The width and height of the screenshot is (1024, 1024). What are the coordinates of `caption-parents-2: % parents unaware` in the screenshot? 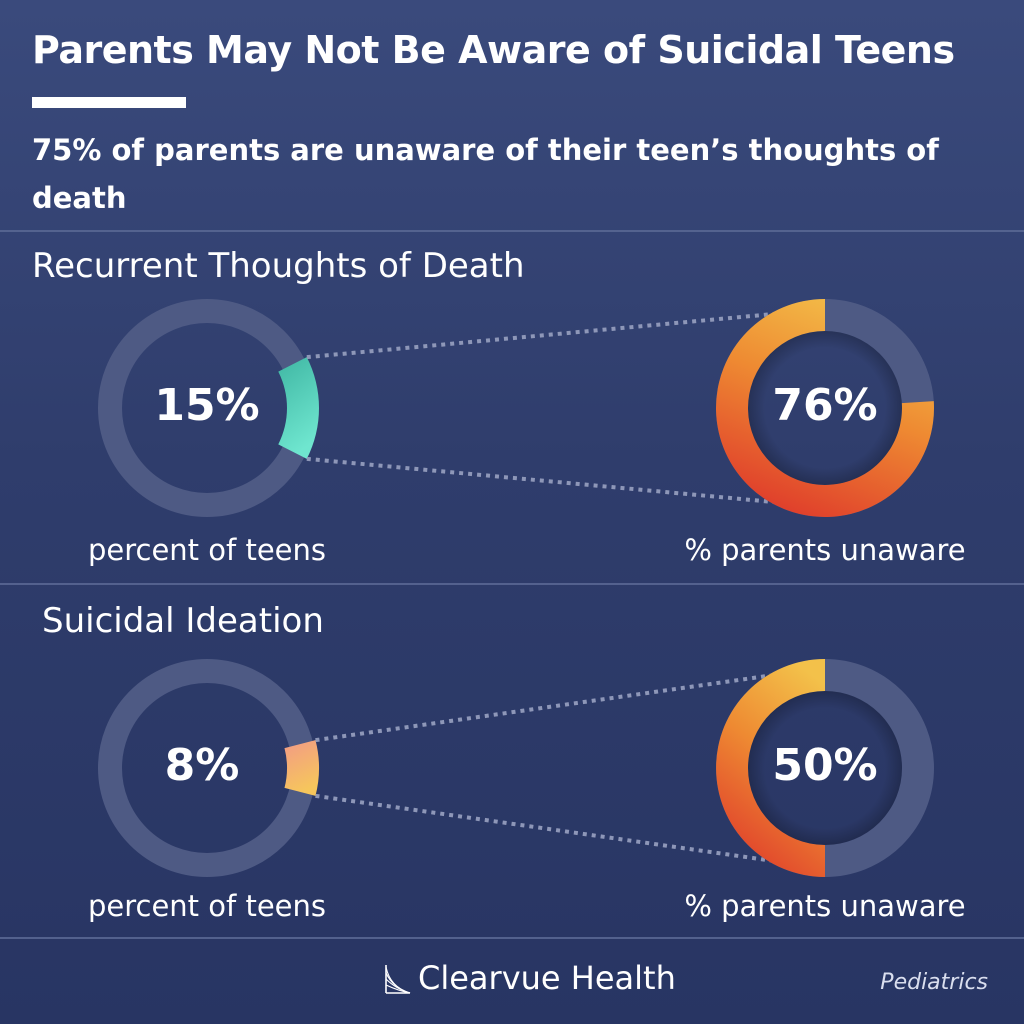 It's located at (825, 906).